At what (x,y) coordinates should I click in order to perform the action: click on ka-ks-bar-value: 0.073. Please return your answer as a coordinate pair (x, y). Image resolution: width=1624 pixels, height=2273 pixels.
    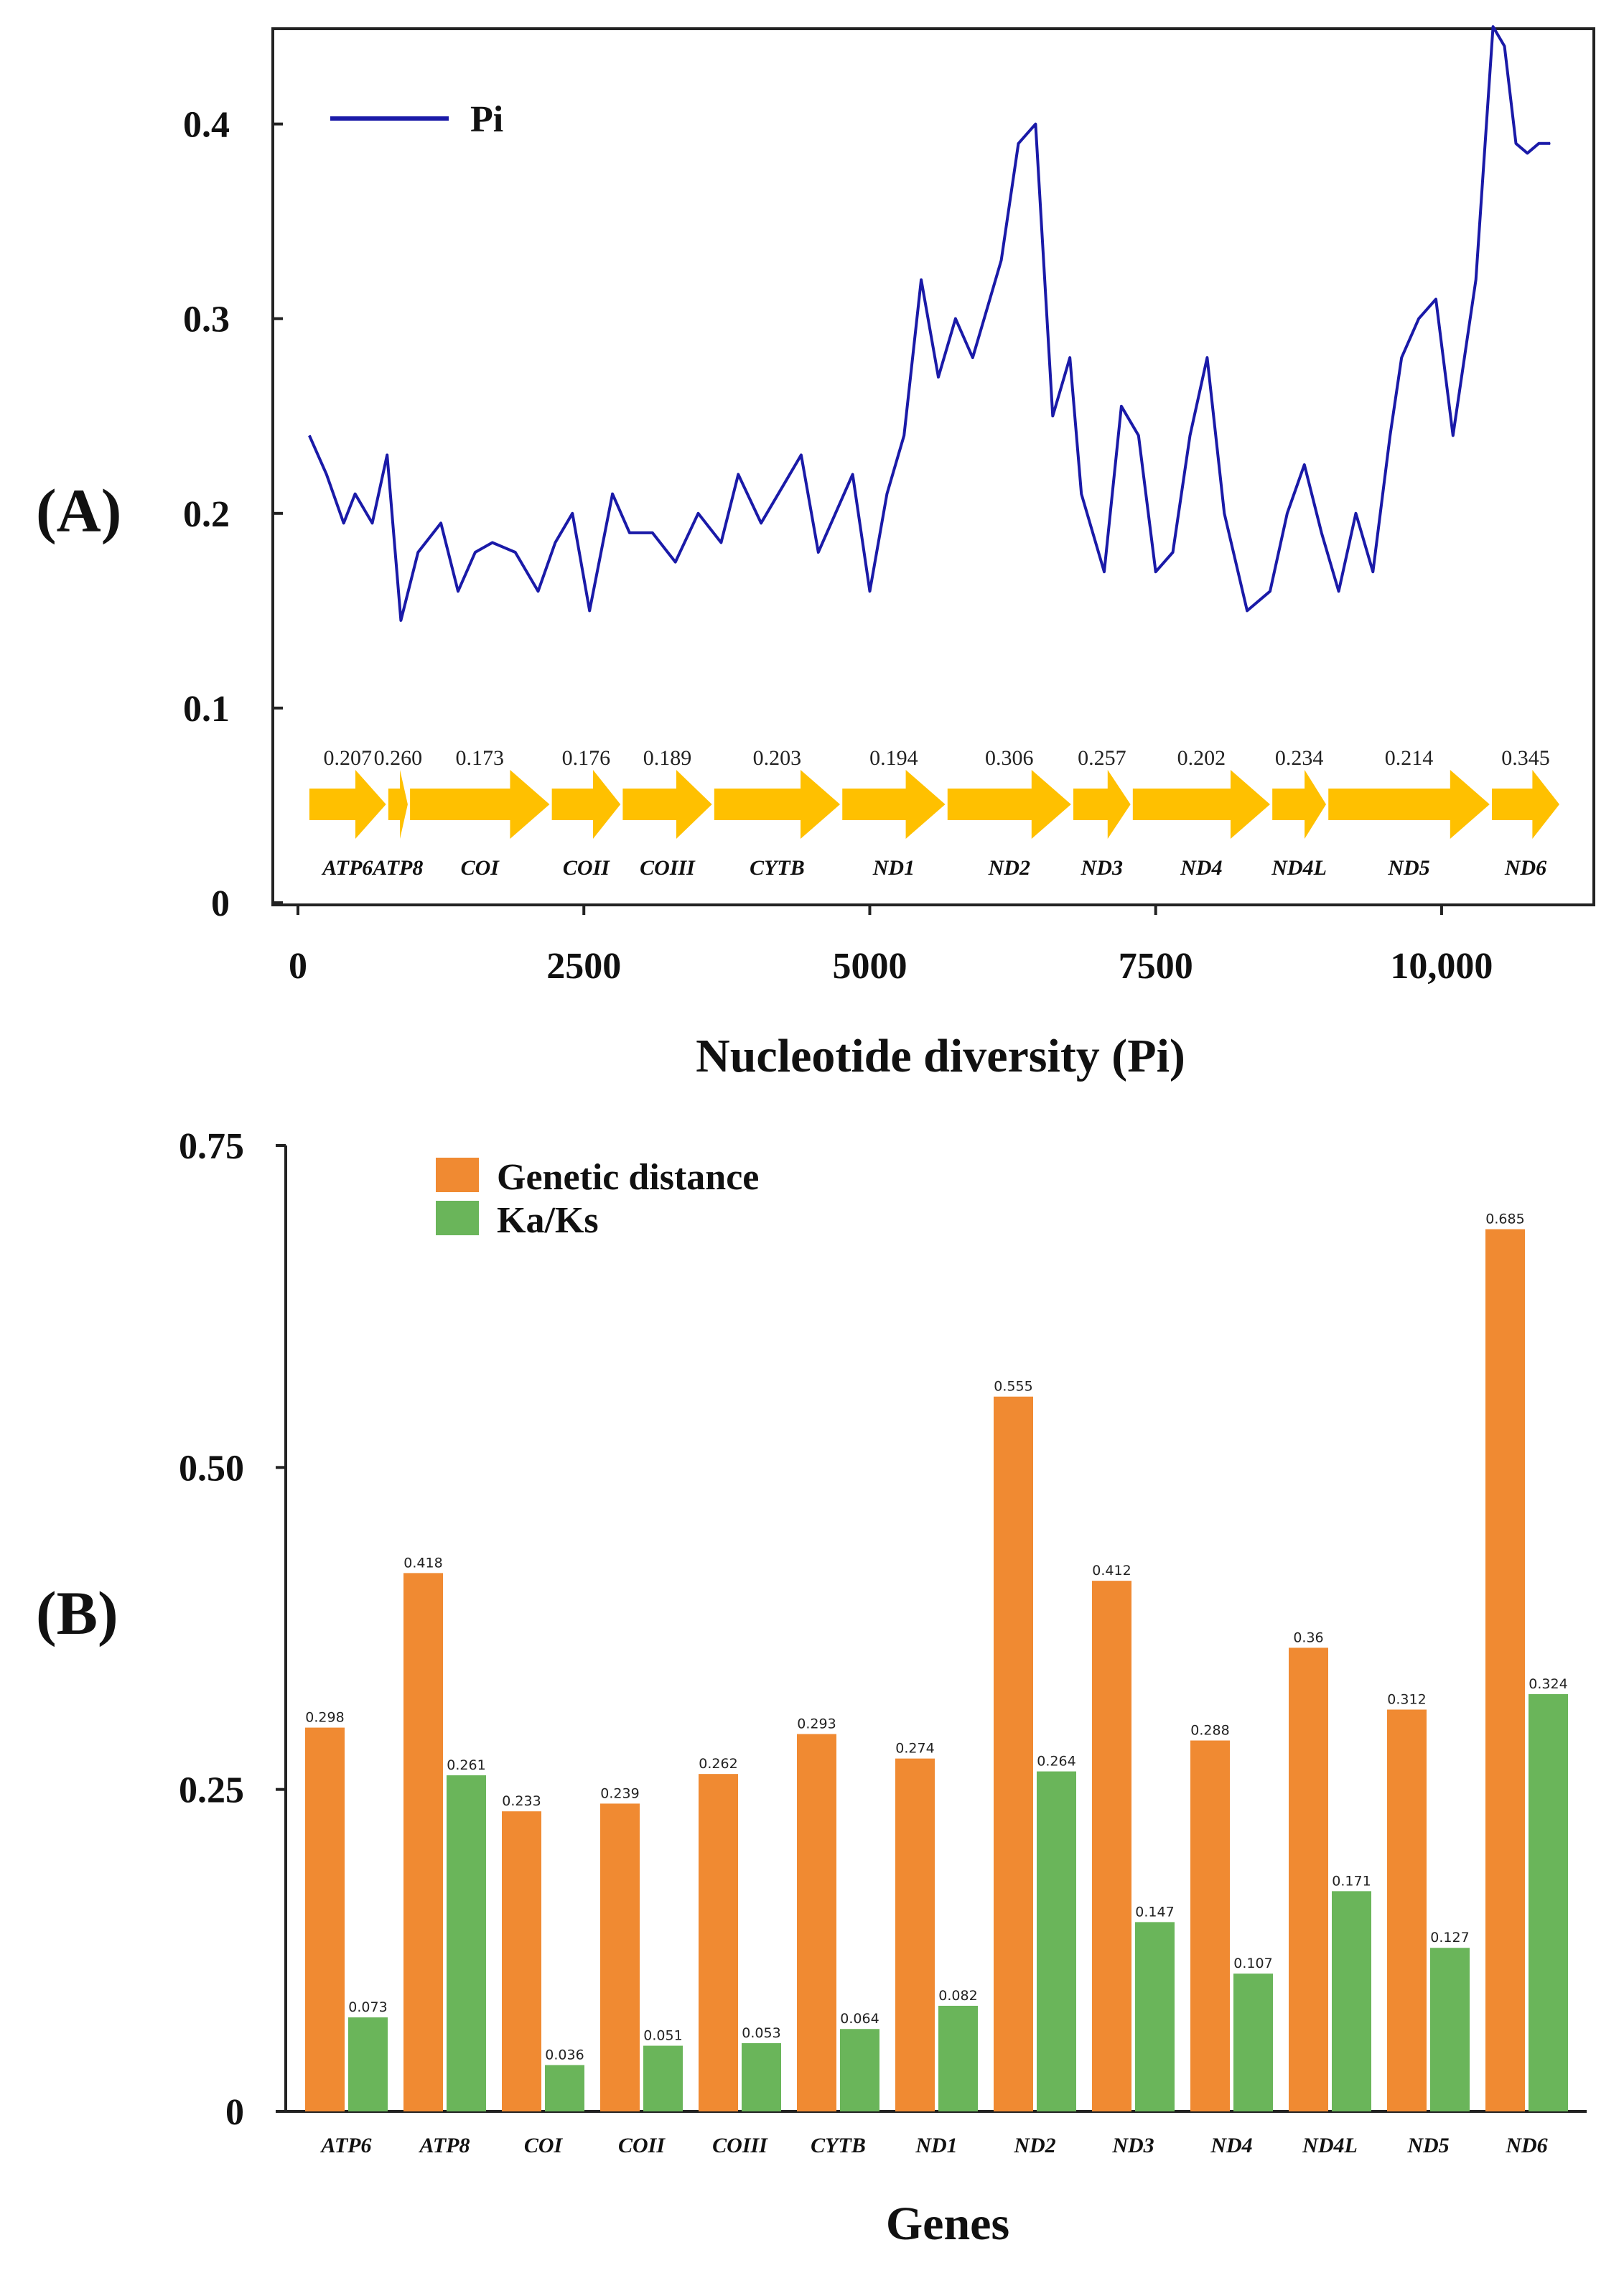
    Looking at the image, I should click on (367, 2007).